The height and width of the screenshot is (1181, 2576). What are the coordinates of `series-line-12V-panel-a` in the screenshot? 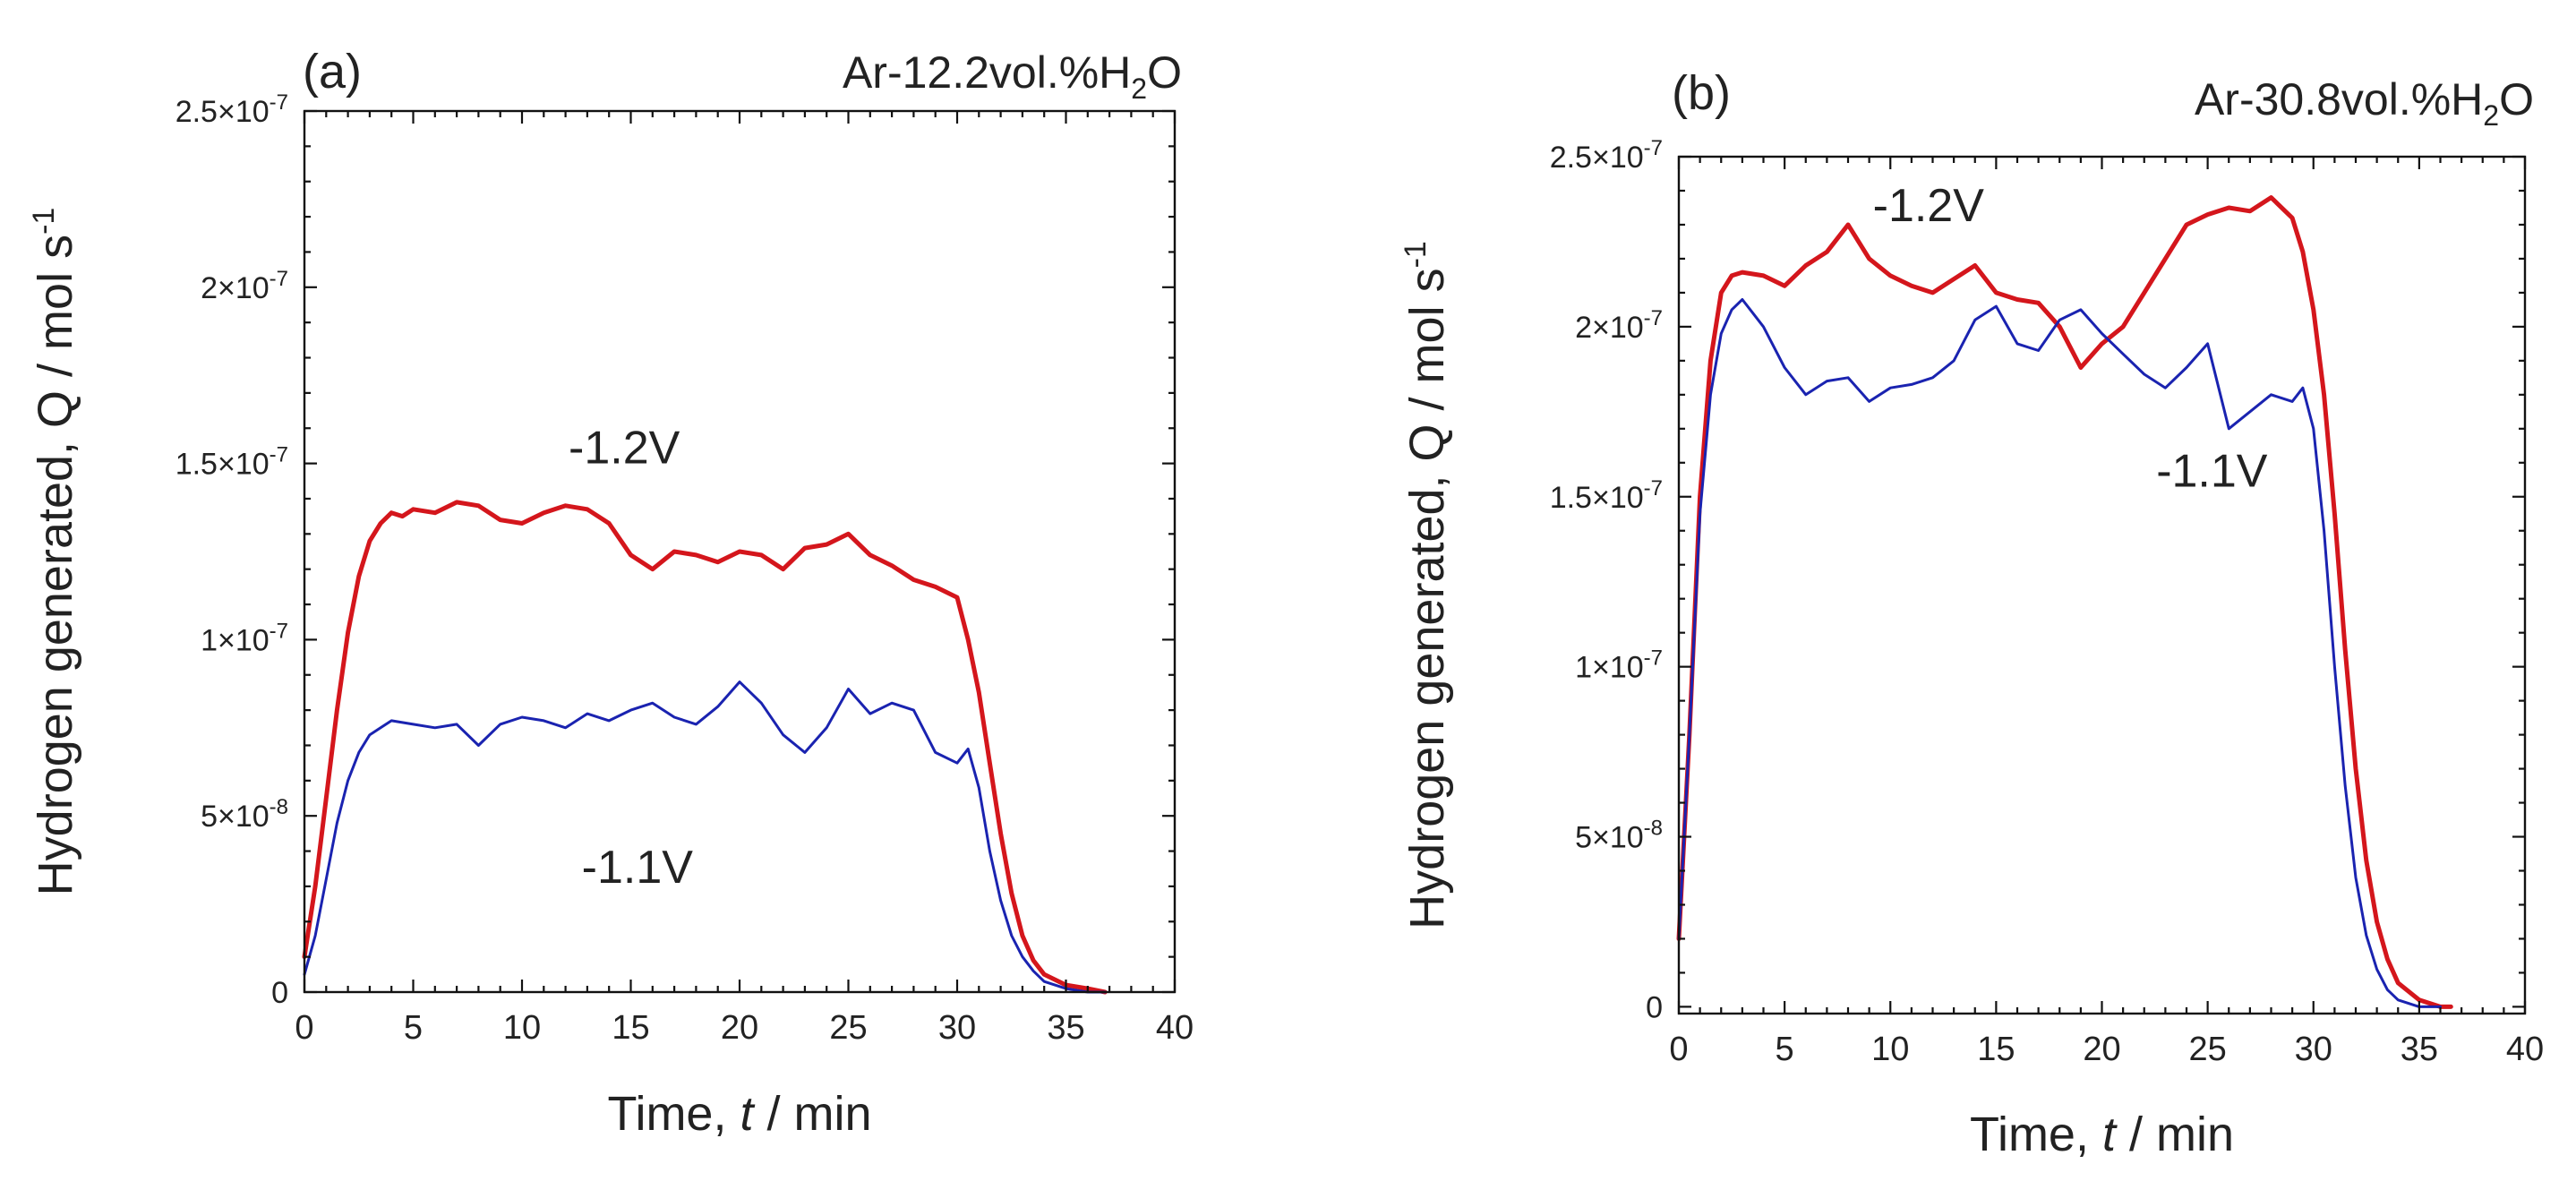 It's located at (705, 747).